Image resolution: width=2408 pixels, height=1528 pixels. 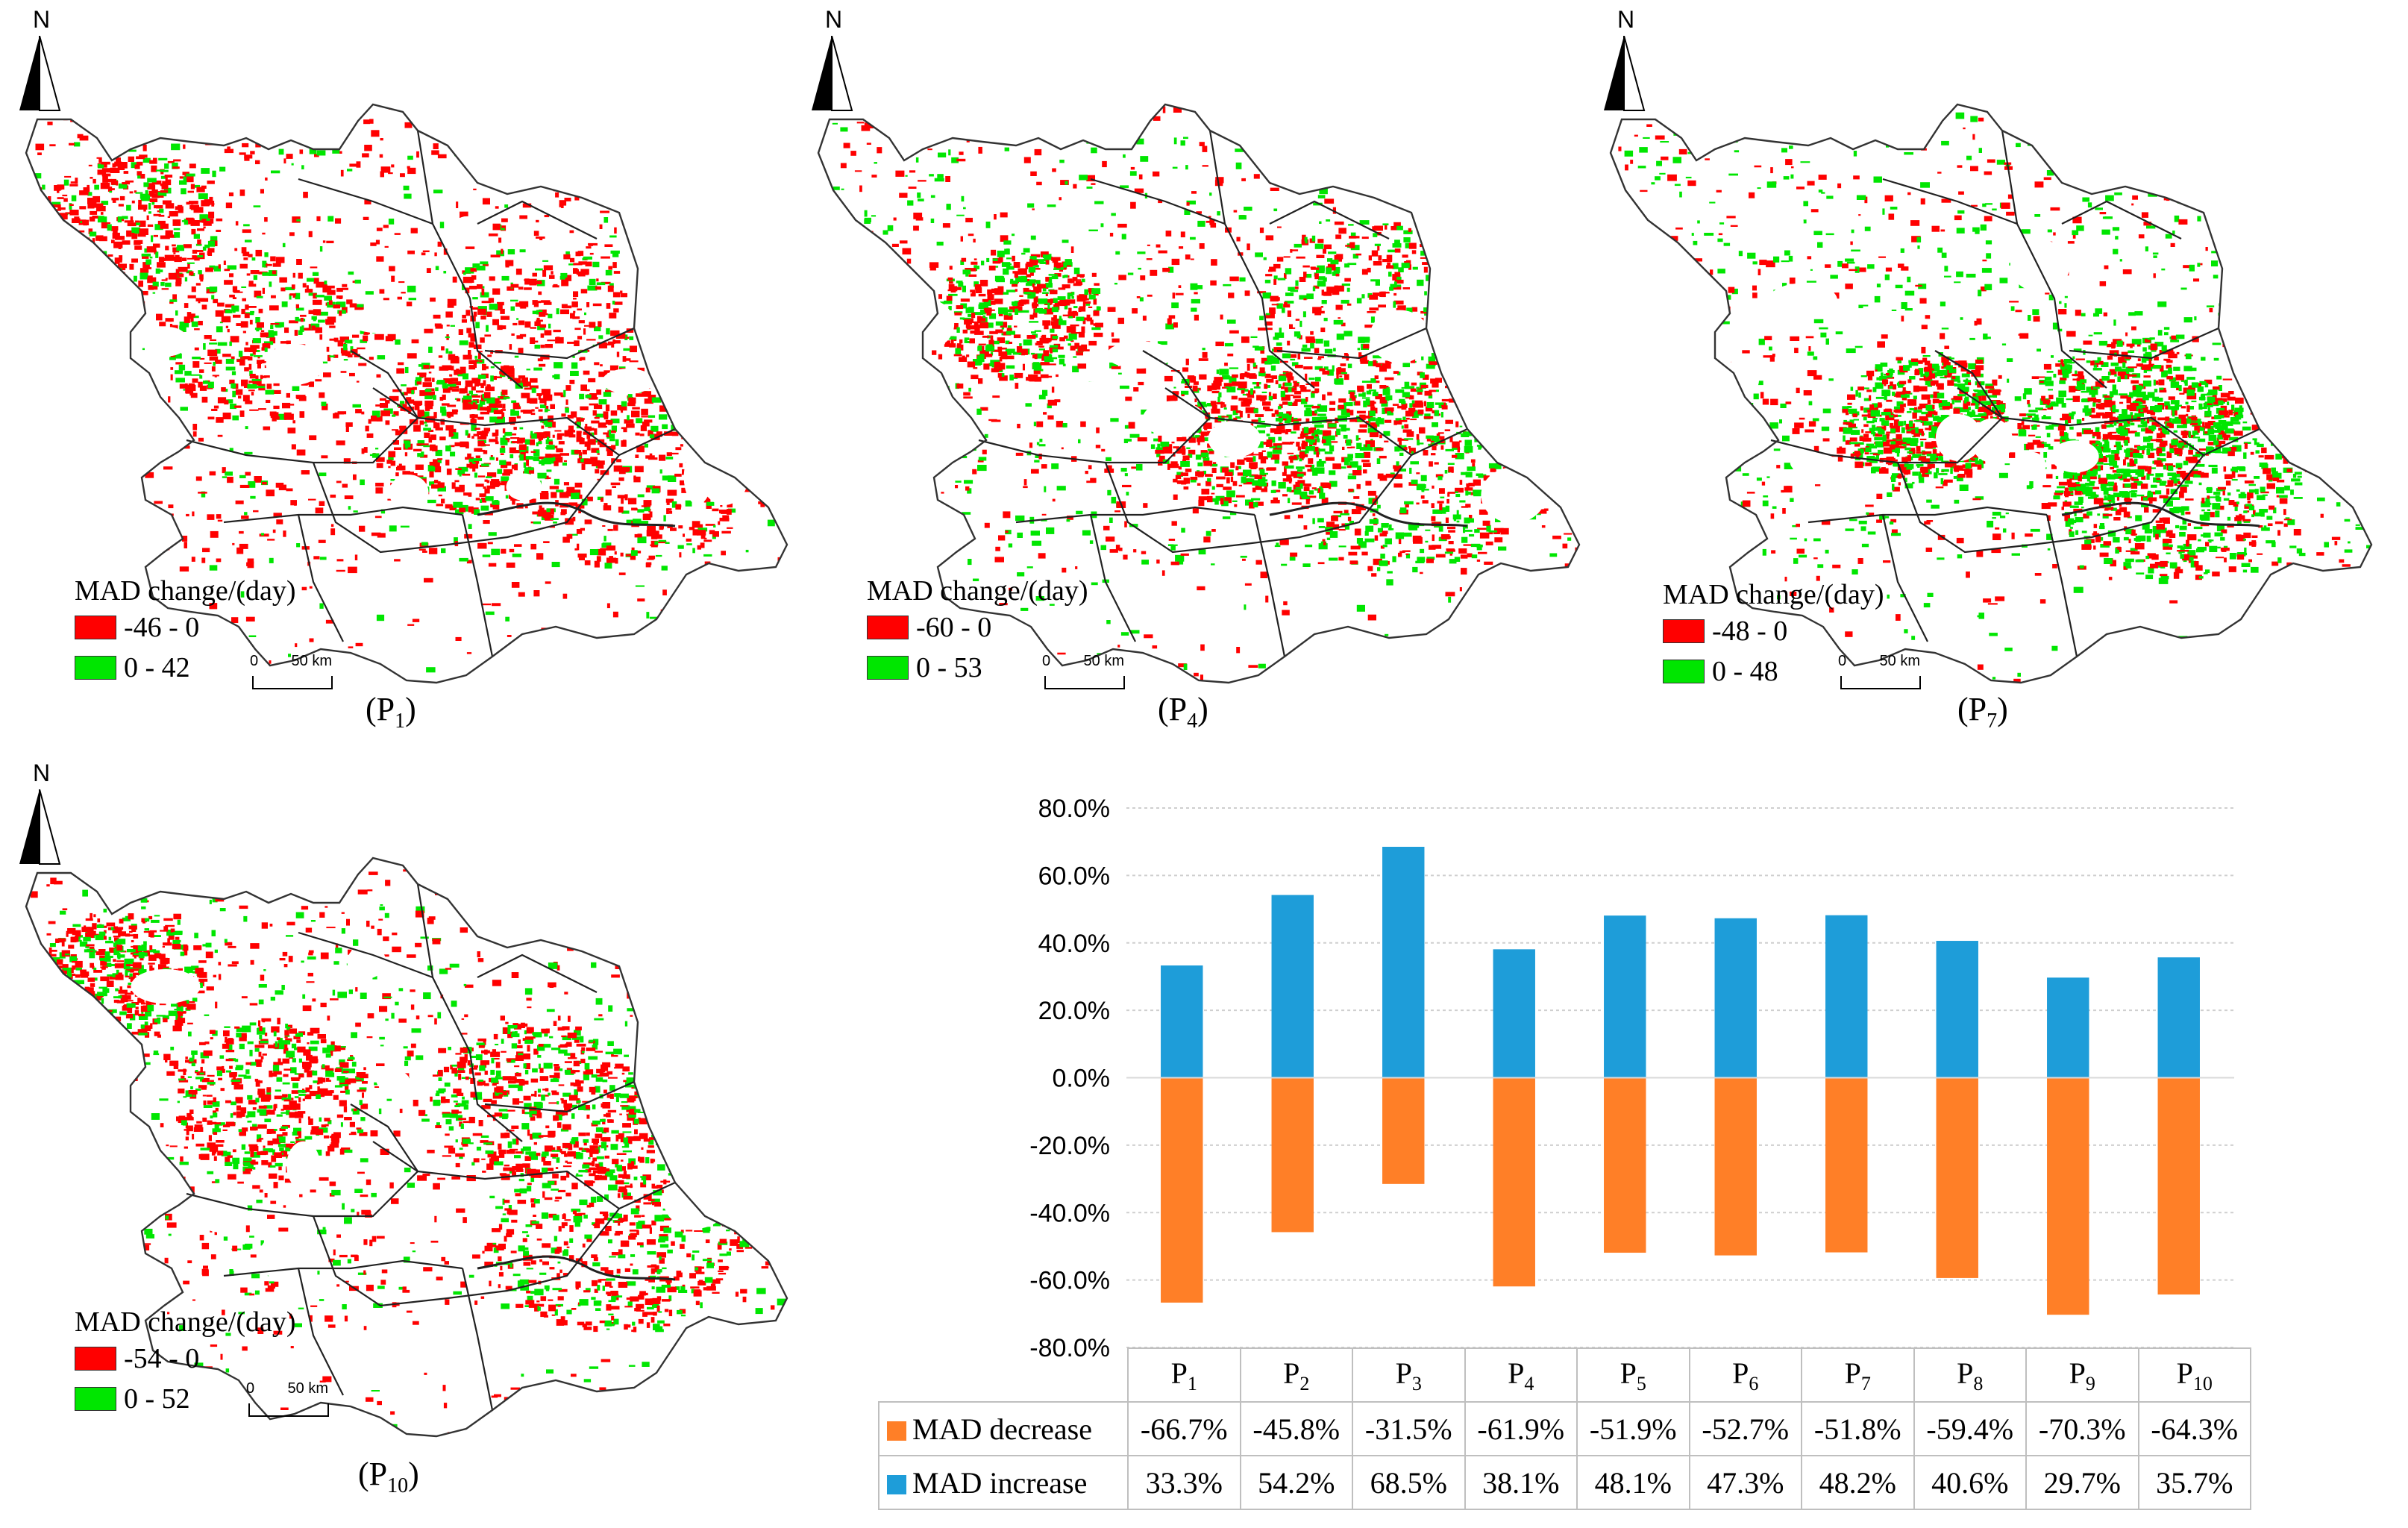 What do you see at coordinates (1192, 721) in the screenshot?
I see `caption-sub: 4` at bounding box center [1192, 721].